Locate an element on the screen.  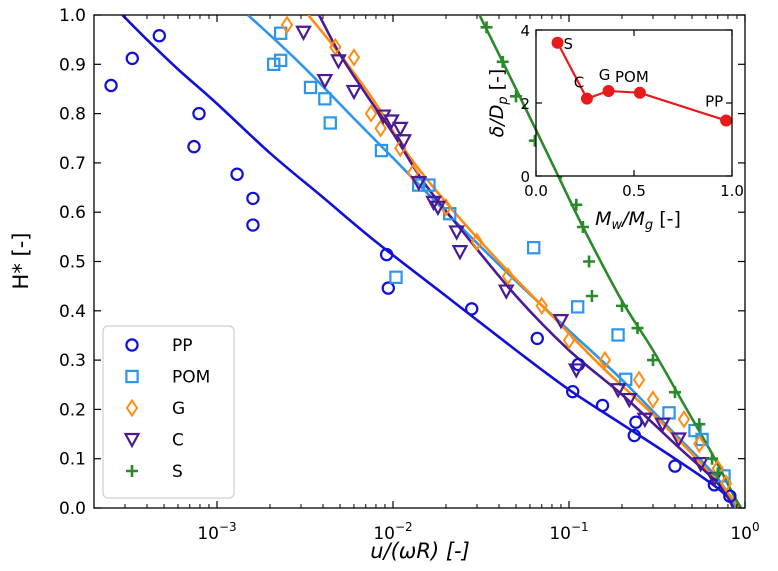
inset-point-label: G is located at coordinates (605, 75).